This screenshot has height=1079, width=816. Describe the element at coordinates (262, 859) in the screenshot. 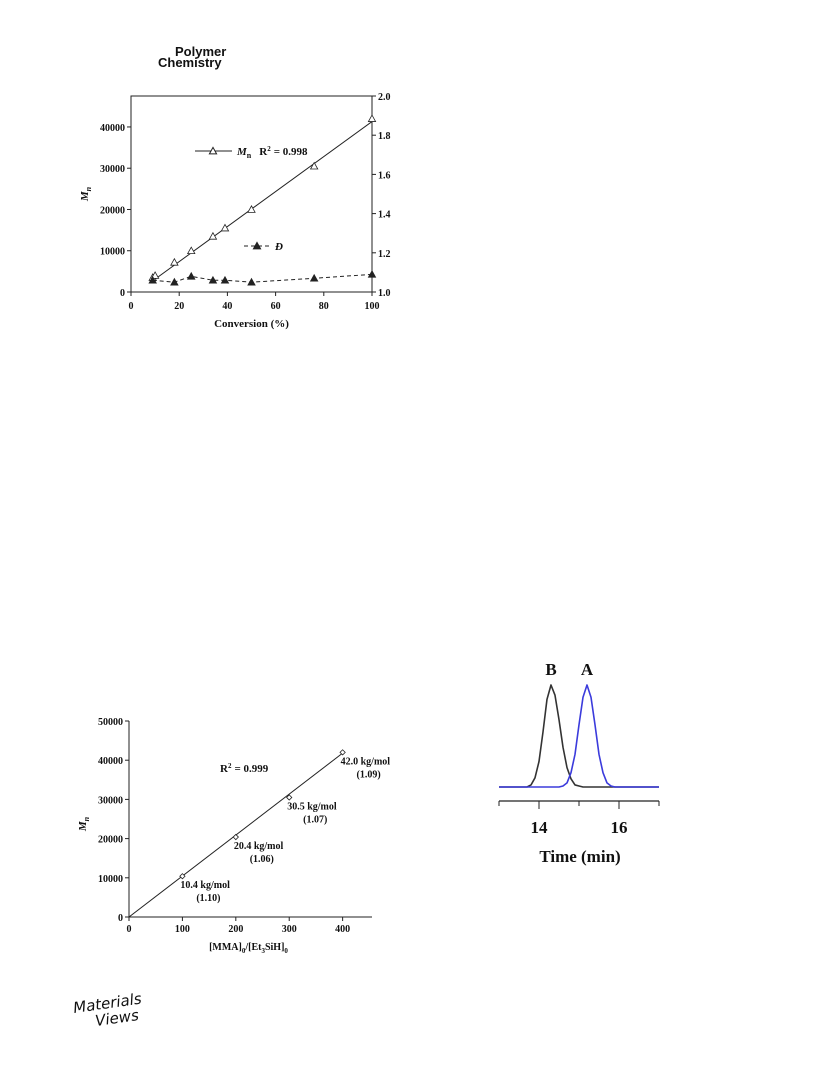

I see `dispersity-label: (1.06)` at that location.